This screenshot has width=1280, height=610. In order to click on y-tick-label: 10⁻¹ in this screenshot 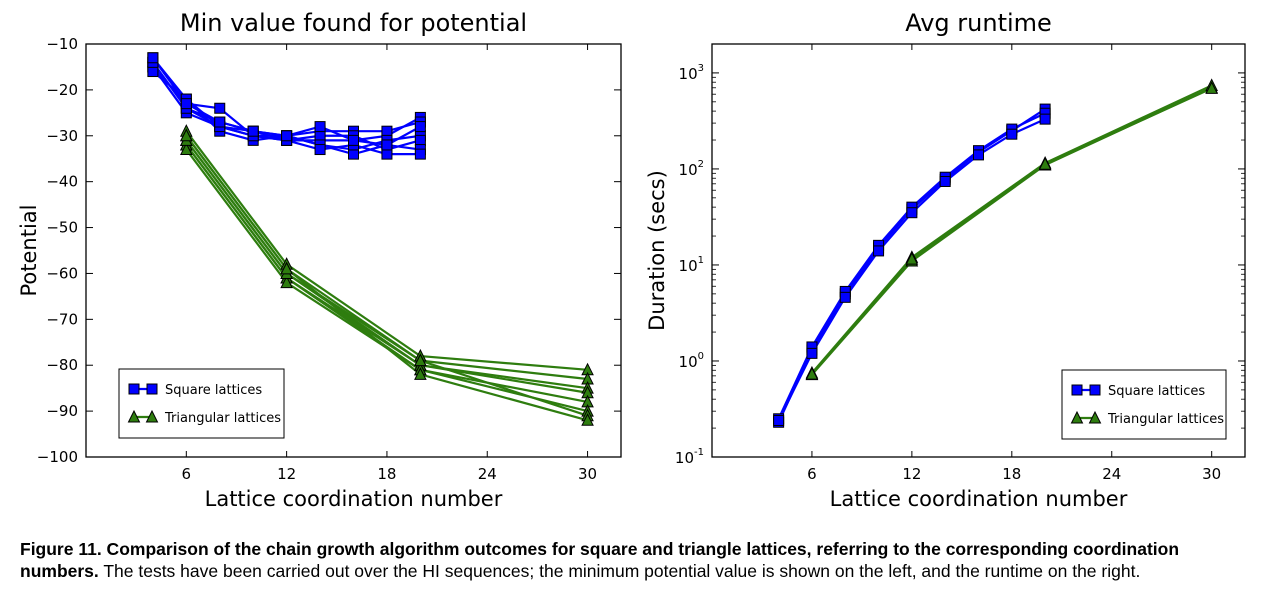, I will do `click(689, 457)`.